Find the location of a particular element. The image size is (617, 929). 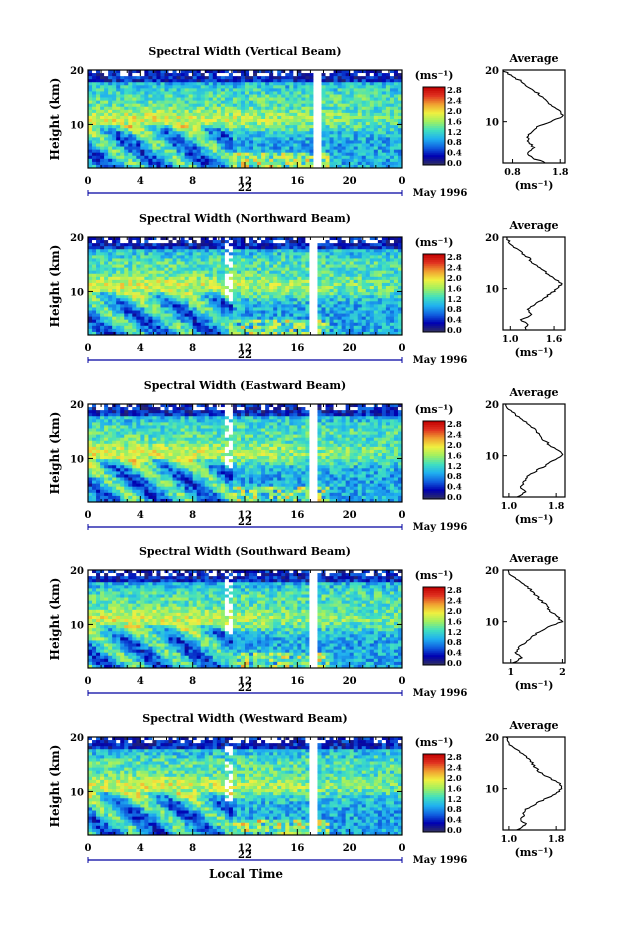

x-tick-label: 4 is located at coordinates (140, 181).